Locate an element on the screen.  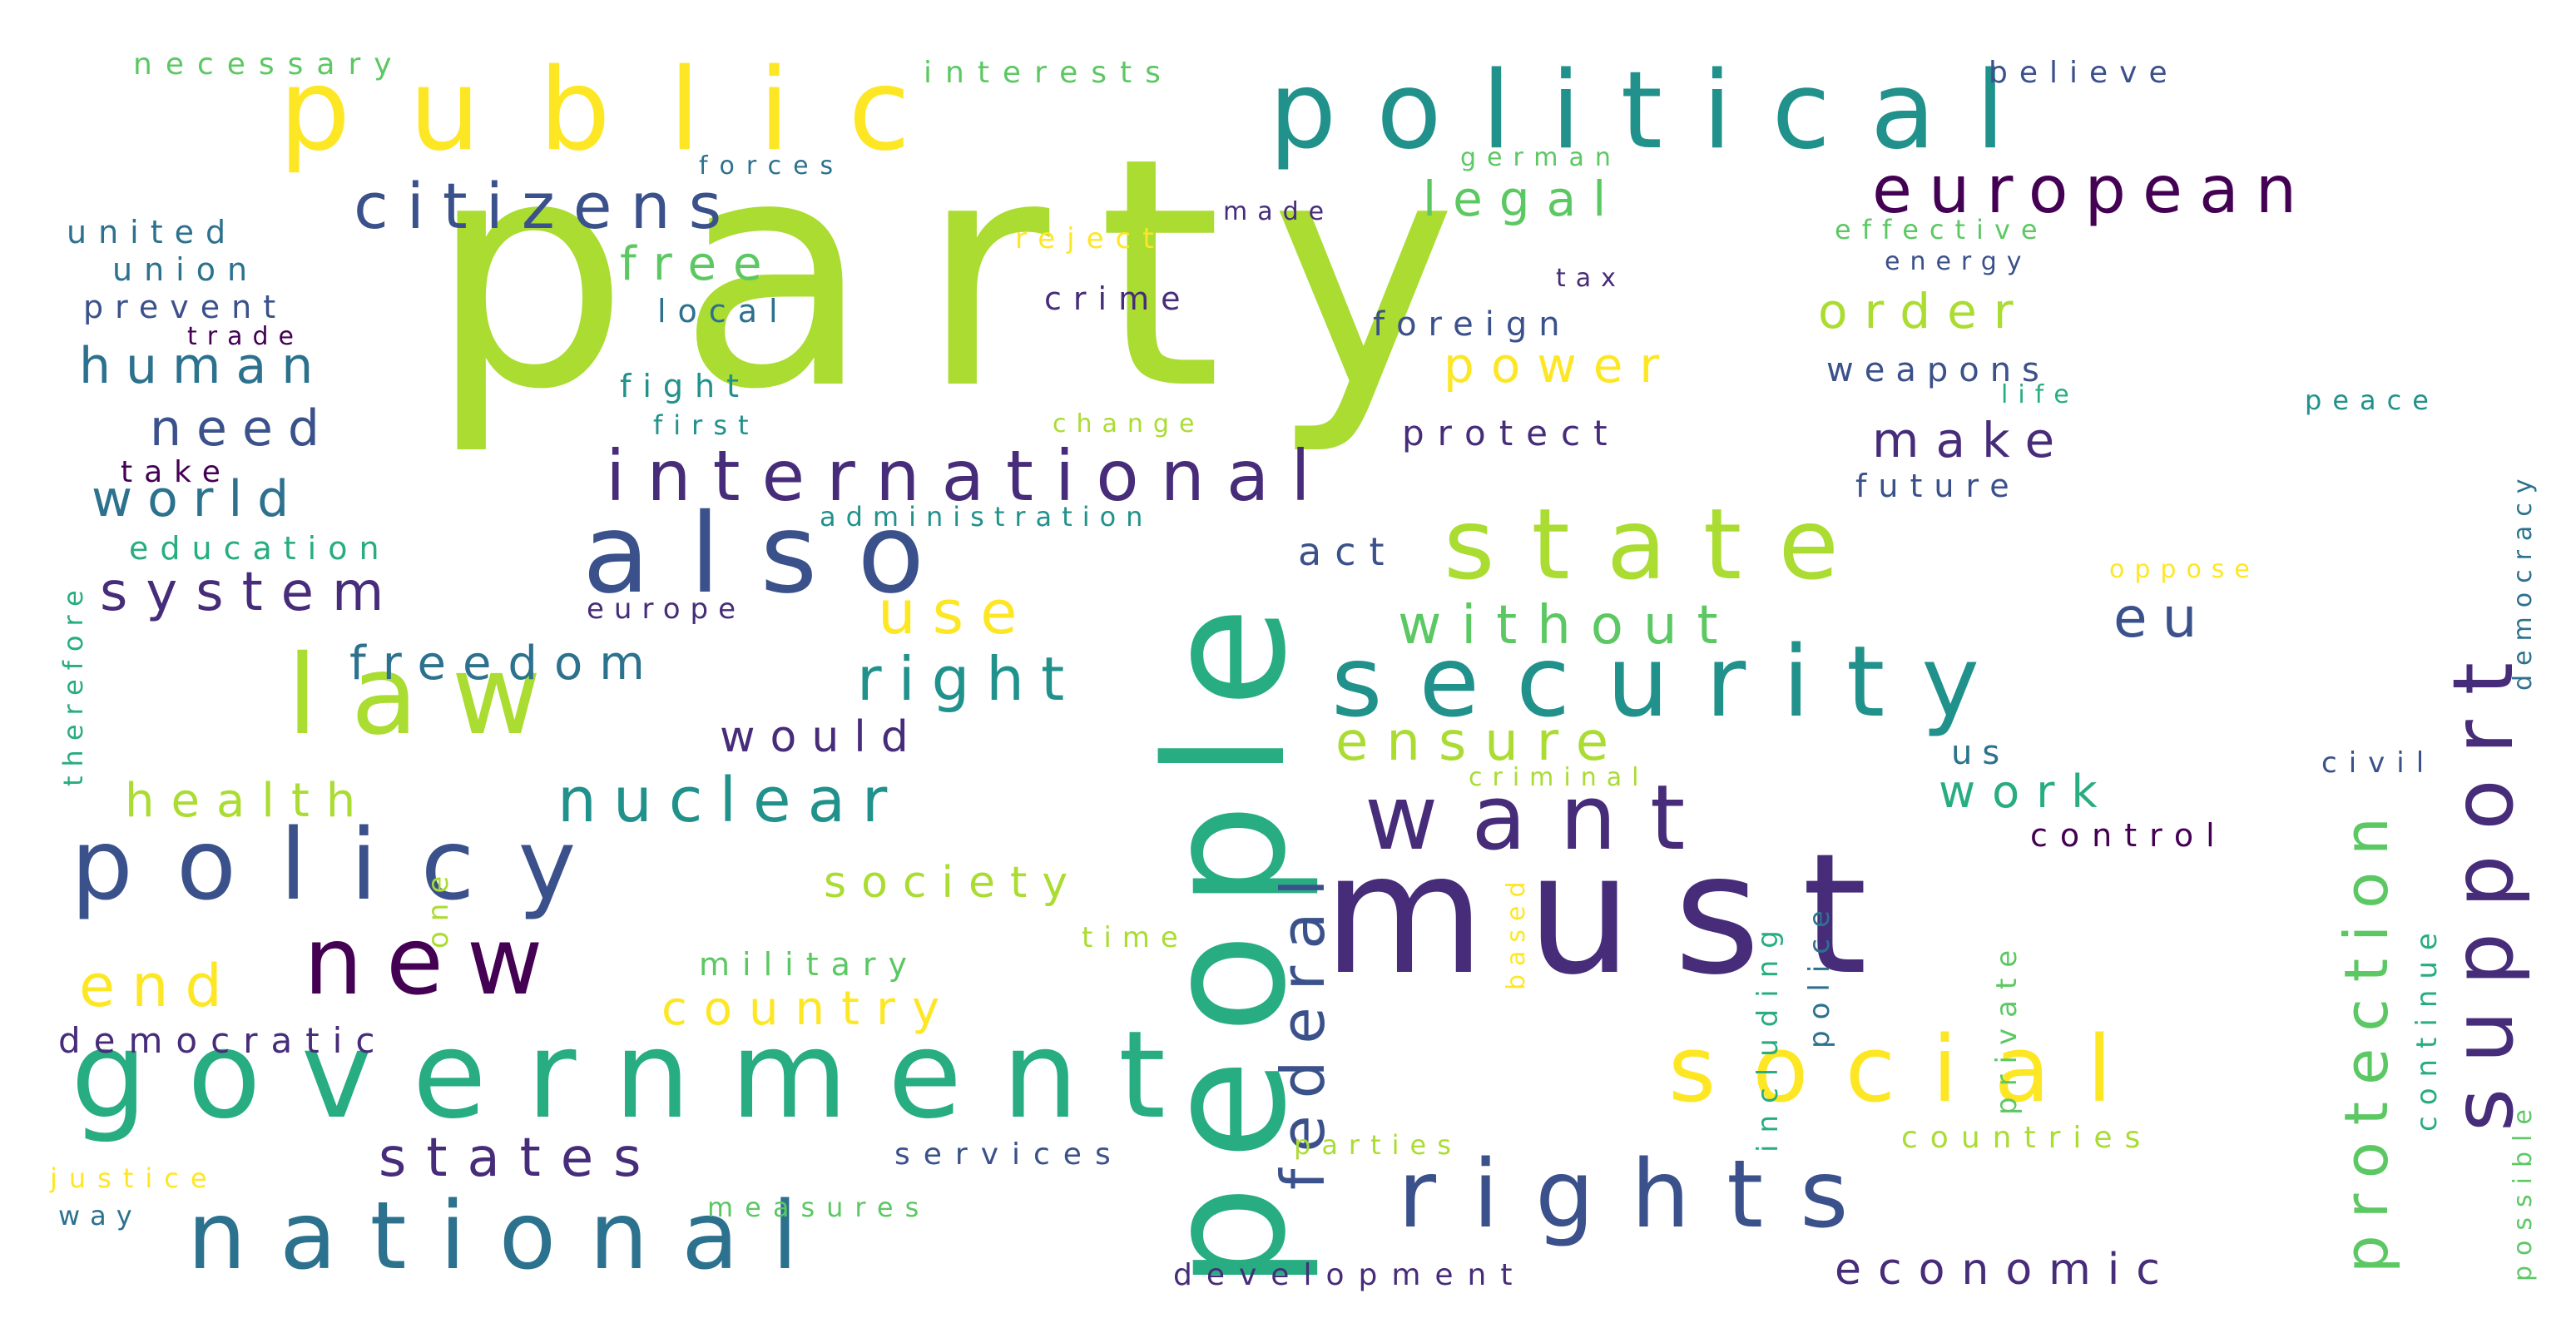
word-law: law is located at coordinates (431, 696).